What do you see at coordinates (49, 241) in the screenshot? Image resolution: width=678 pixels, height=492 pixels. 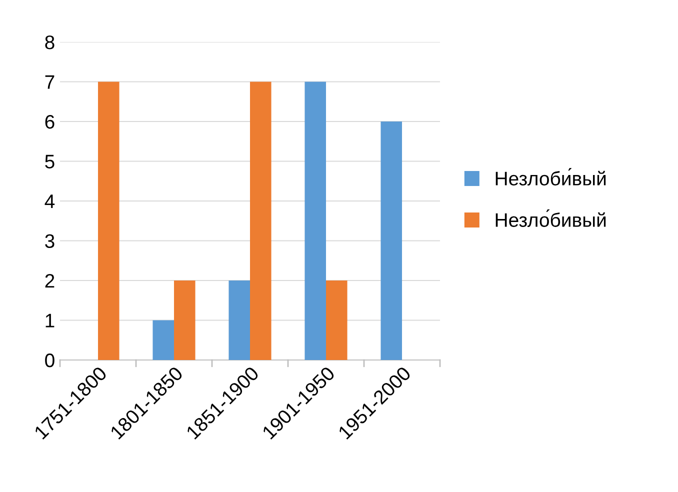 I see `y-tick-label: 3` at bounding box center [49, 241].